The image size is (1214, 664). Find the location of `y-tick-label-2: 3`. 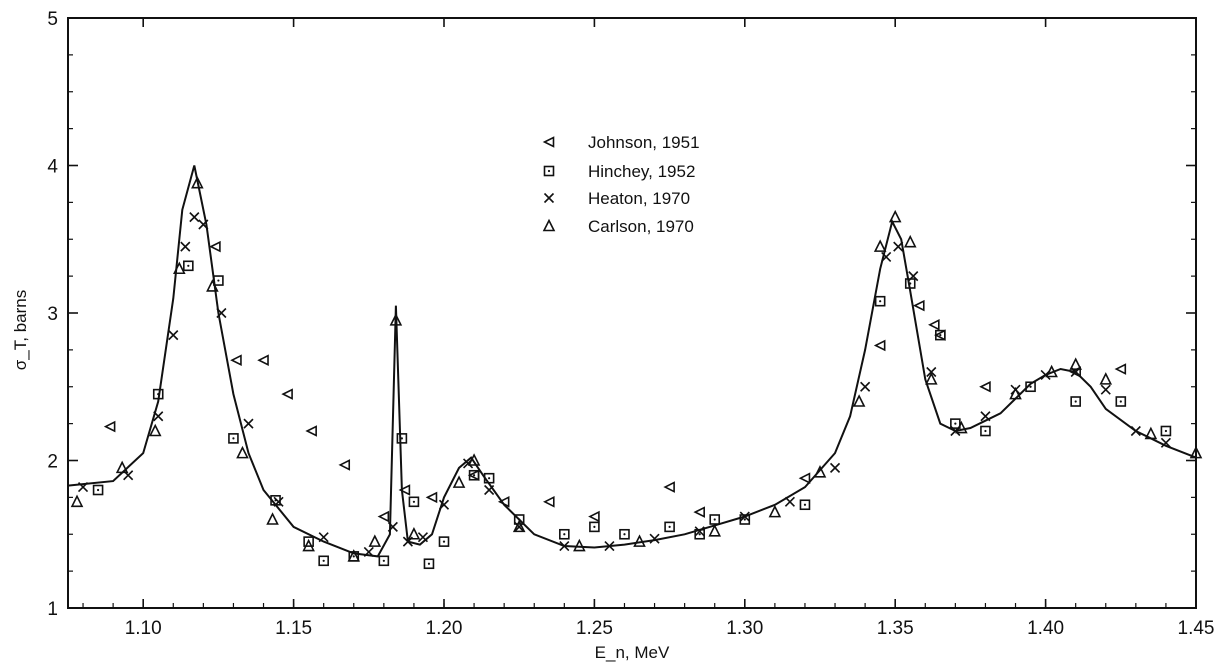

y-tick-label-2: 3 is located at coordinates (52, 314).